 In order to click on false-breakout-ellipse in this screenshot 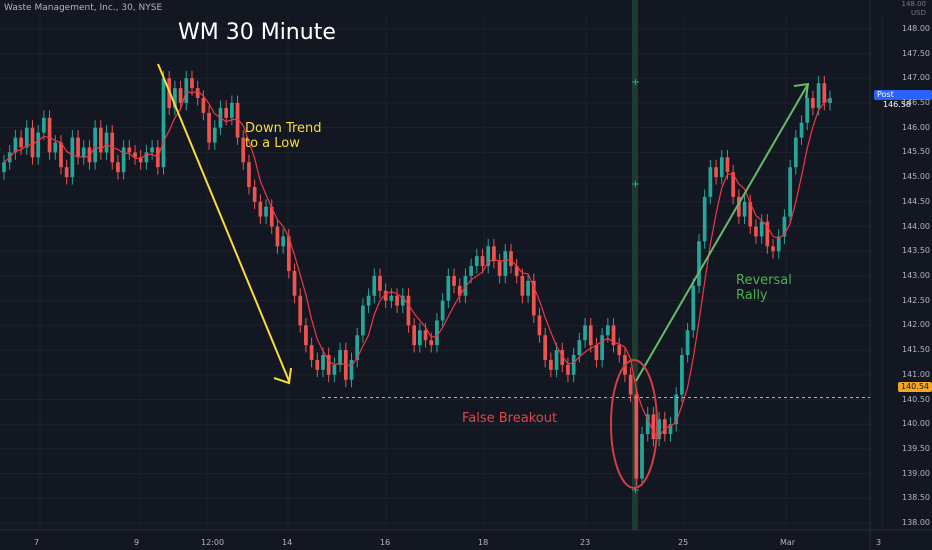, I will do `click(634, 424)`.